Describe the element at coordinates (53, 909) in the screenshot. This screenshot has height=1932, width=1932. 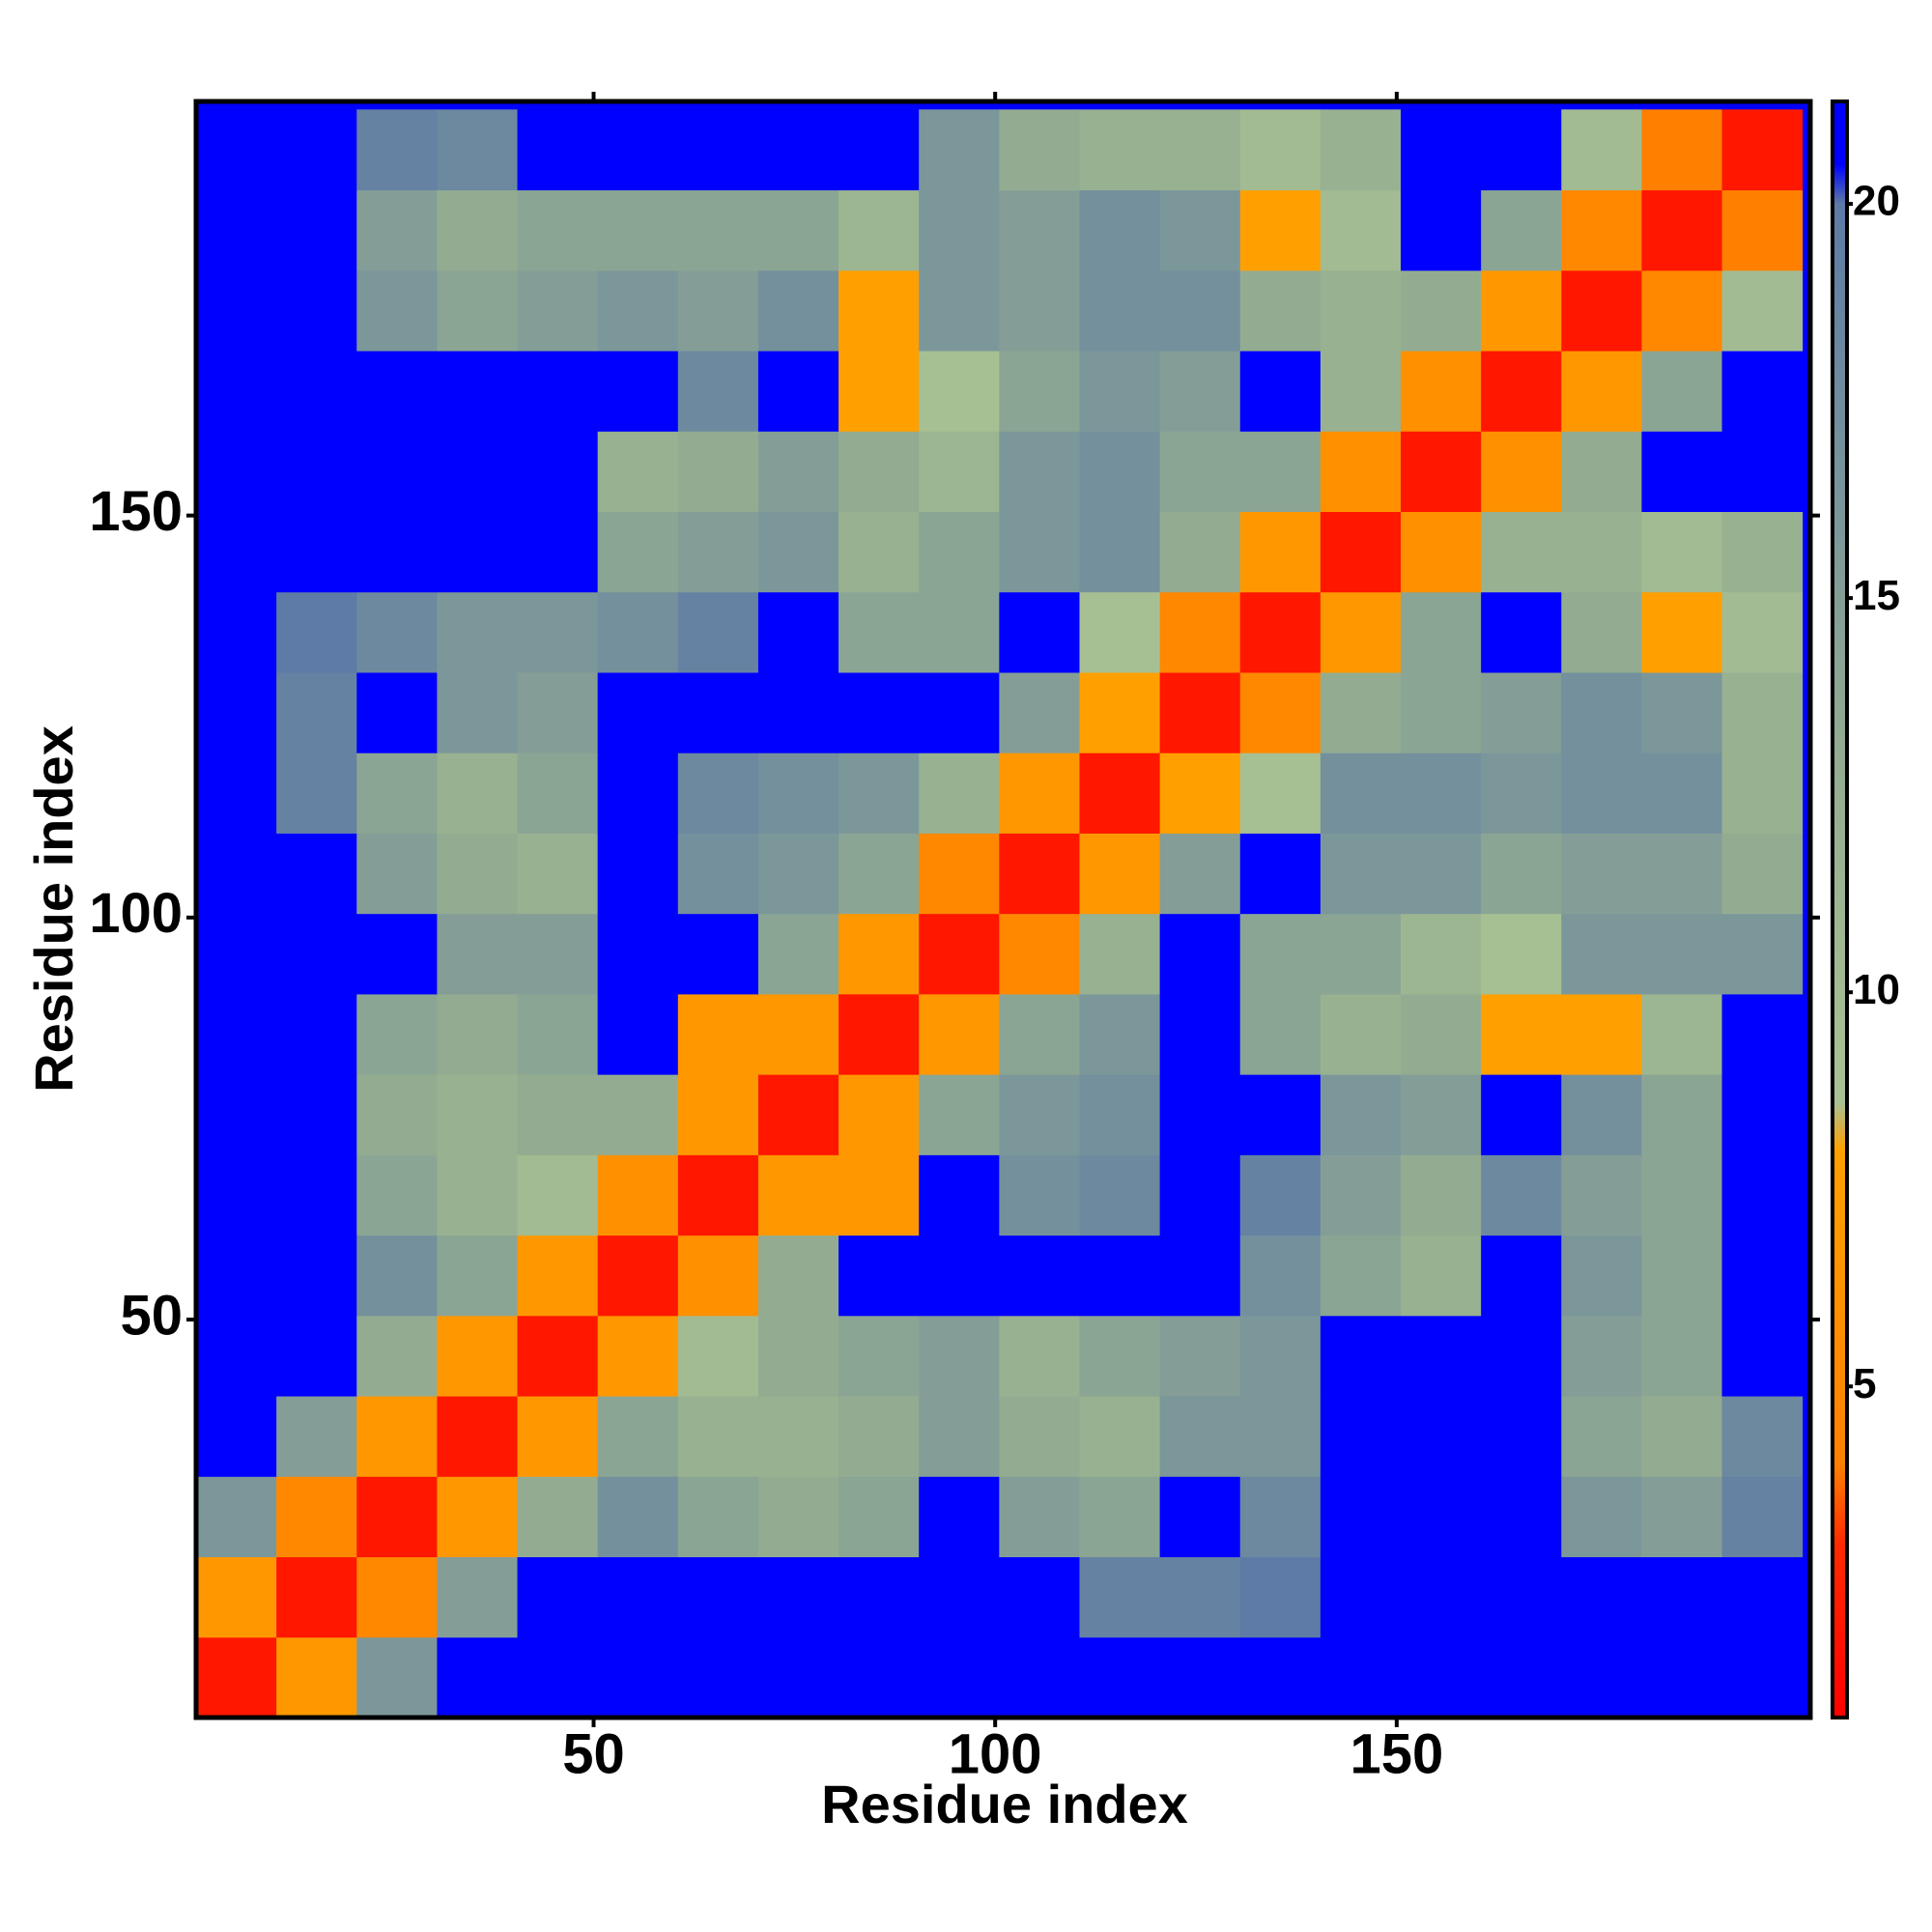
I see `y-axis-title: Residue index` at that location.